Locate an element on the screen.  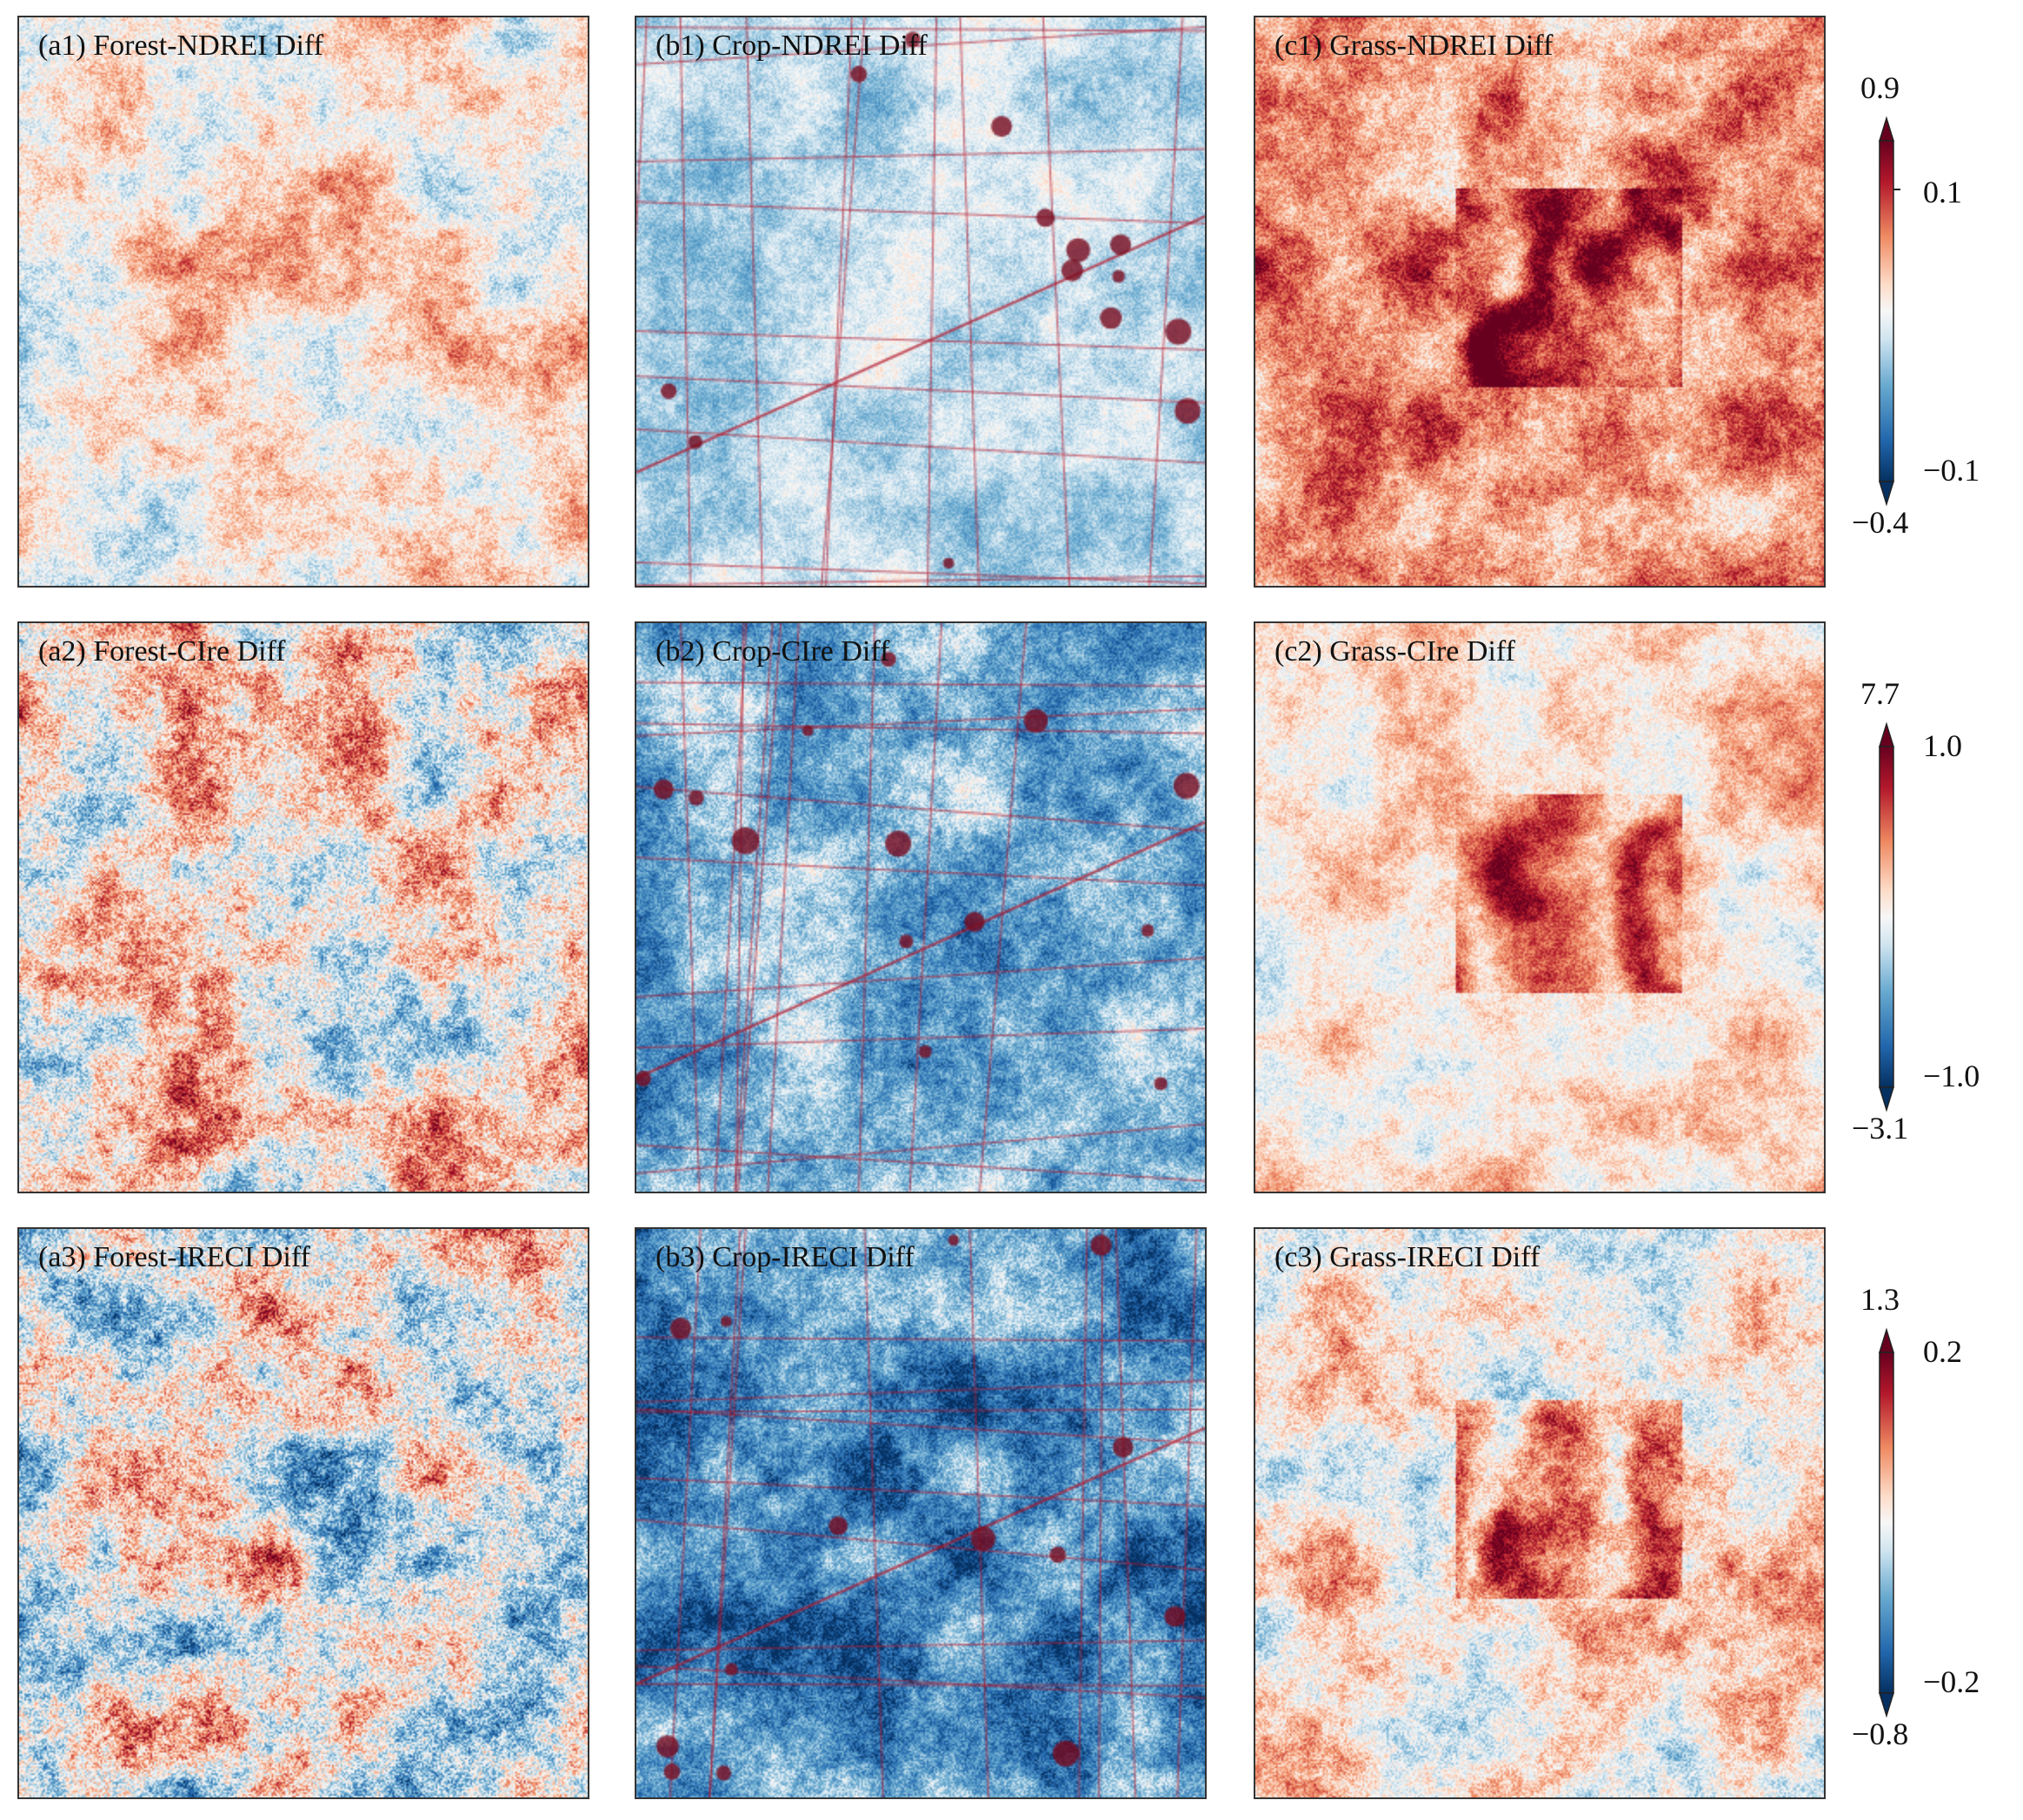
panel-title: (a2) Forest-CIre Diff is located at coordinates (162, 651).